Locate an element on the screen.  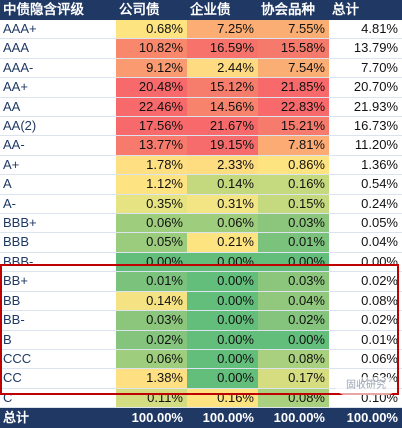
table-row: BB+ 0.01% 0.00% 0.03% 0.02% is located at coordinates (201, 281).